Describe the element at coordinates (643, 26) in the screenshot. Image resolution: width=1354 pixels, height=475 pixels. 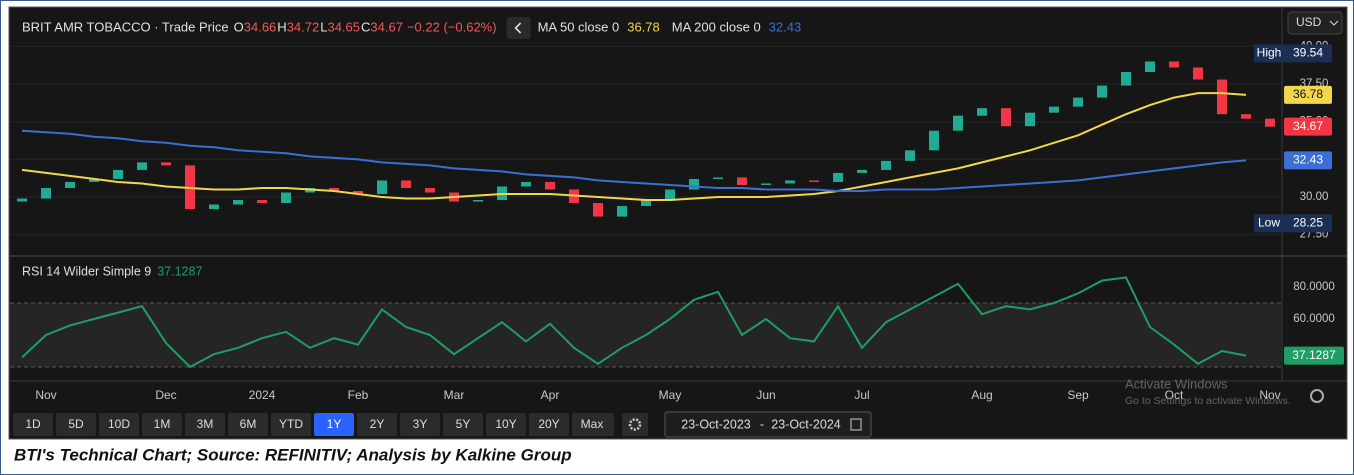
I see `ma-value: 36.78` at that location.